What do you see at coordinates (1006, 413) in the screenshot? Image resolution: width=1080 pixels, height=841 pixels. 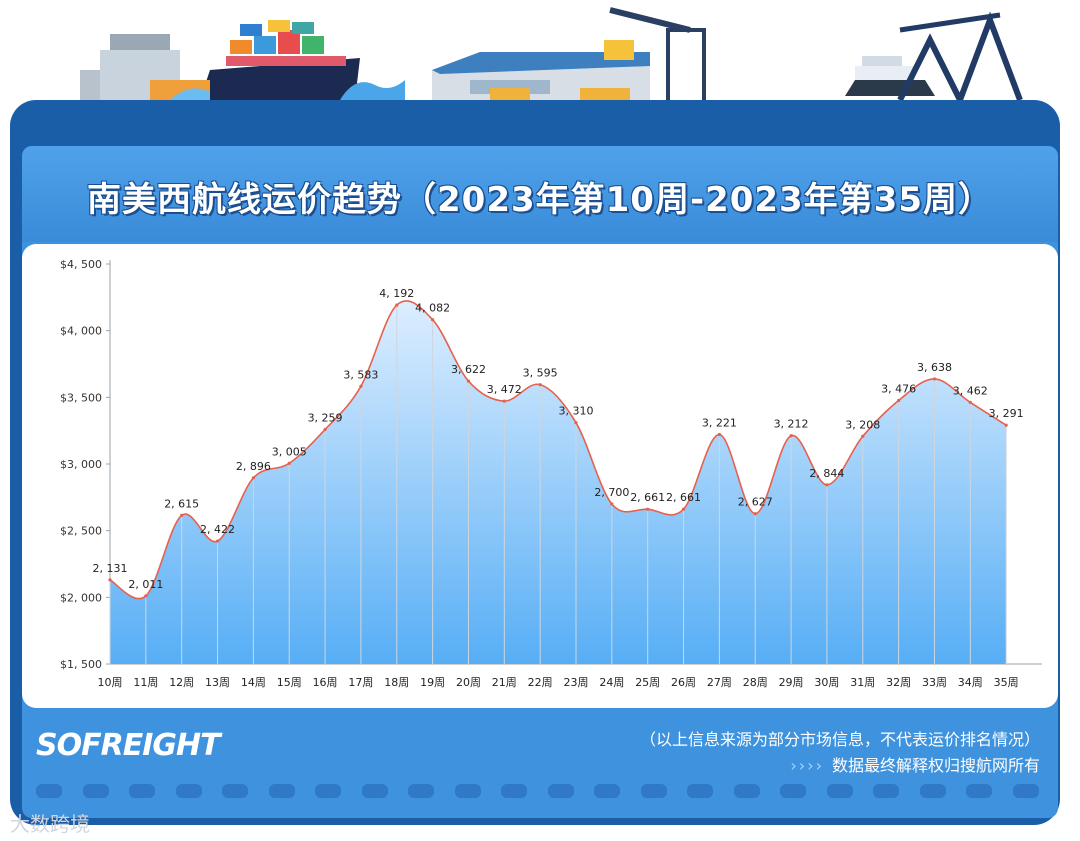 I see `data-label: 3, 291` at bounding box center [1006, 413].